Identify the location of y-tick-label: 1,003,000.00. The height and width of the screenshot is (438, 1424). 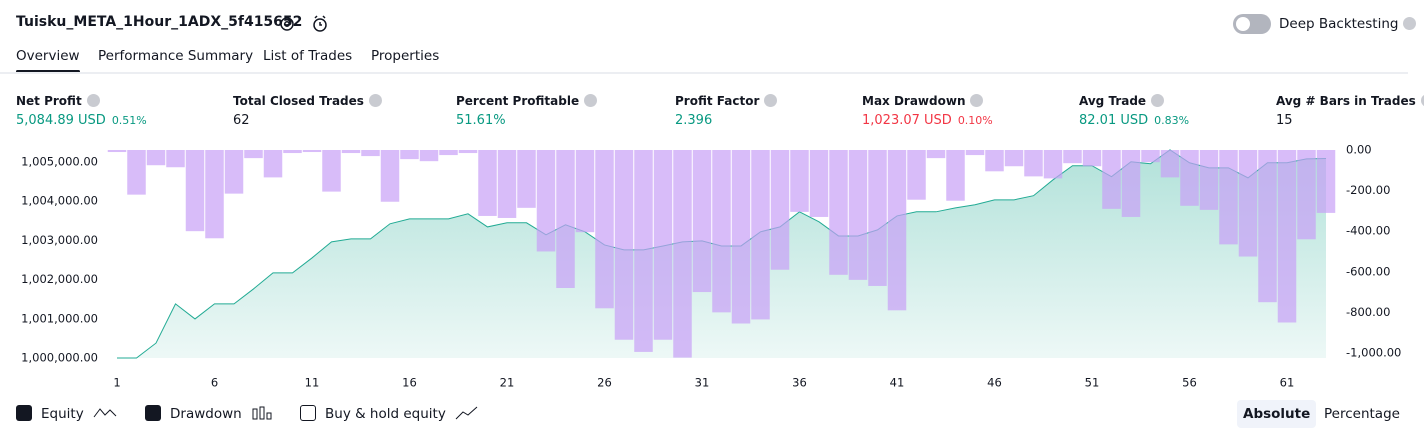
(59, 240).